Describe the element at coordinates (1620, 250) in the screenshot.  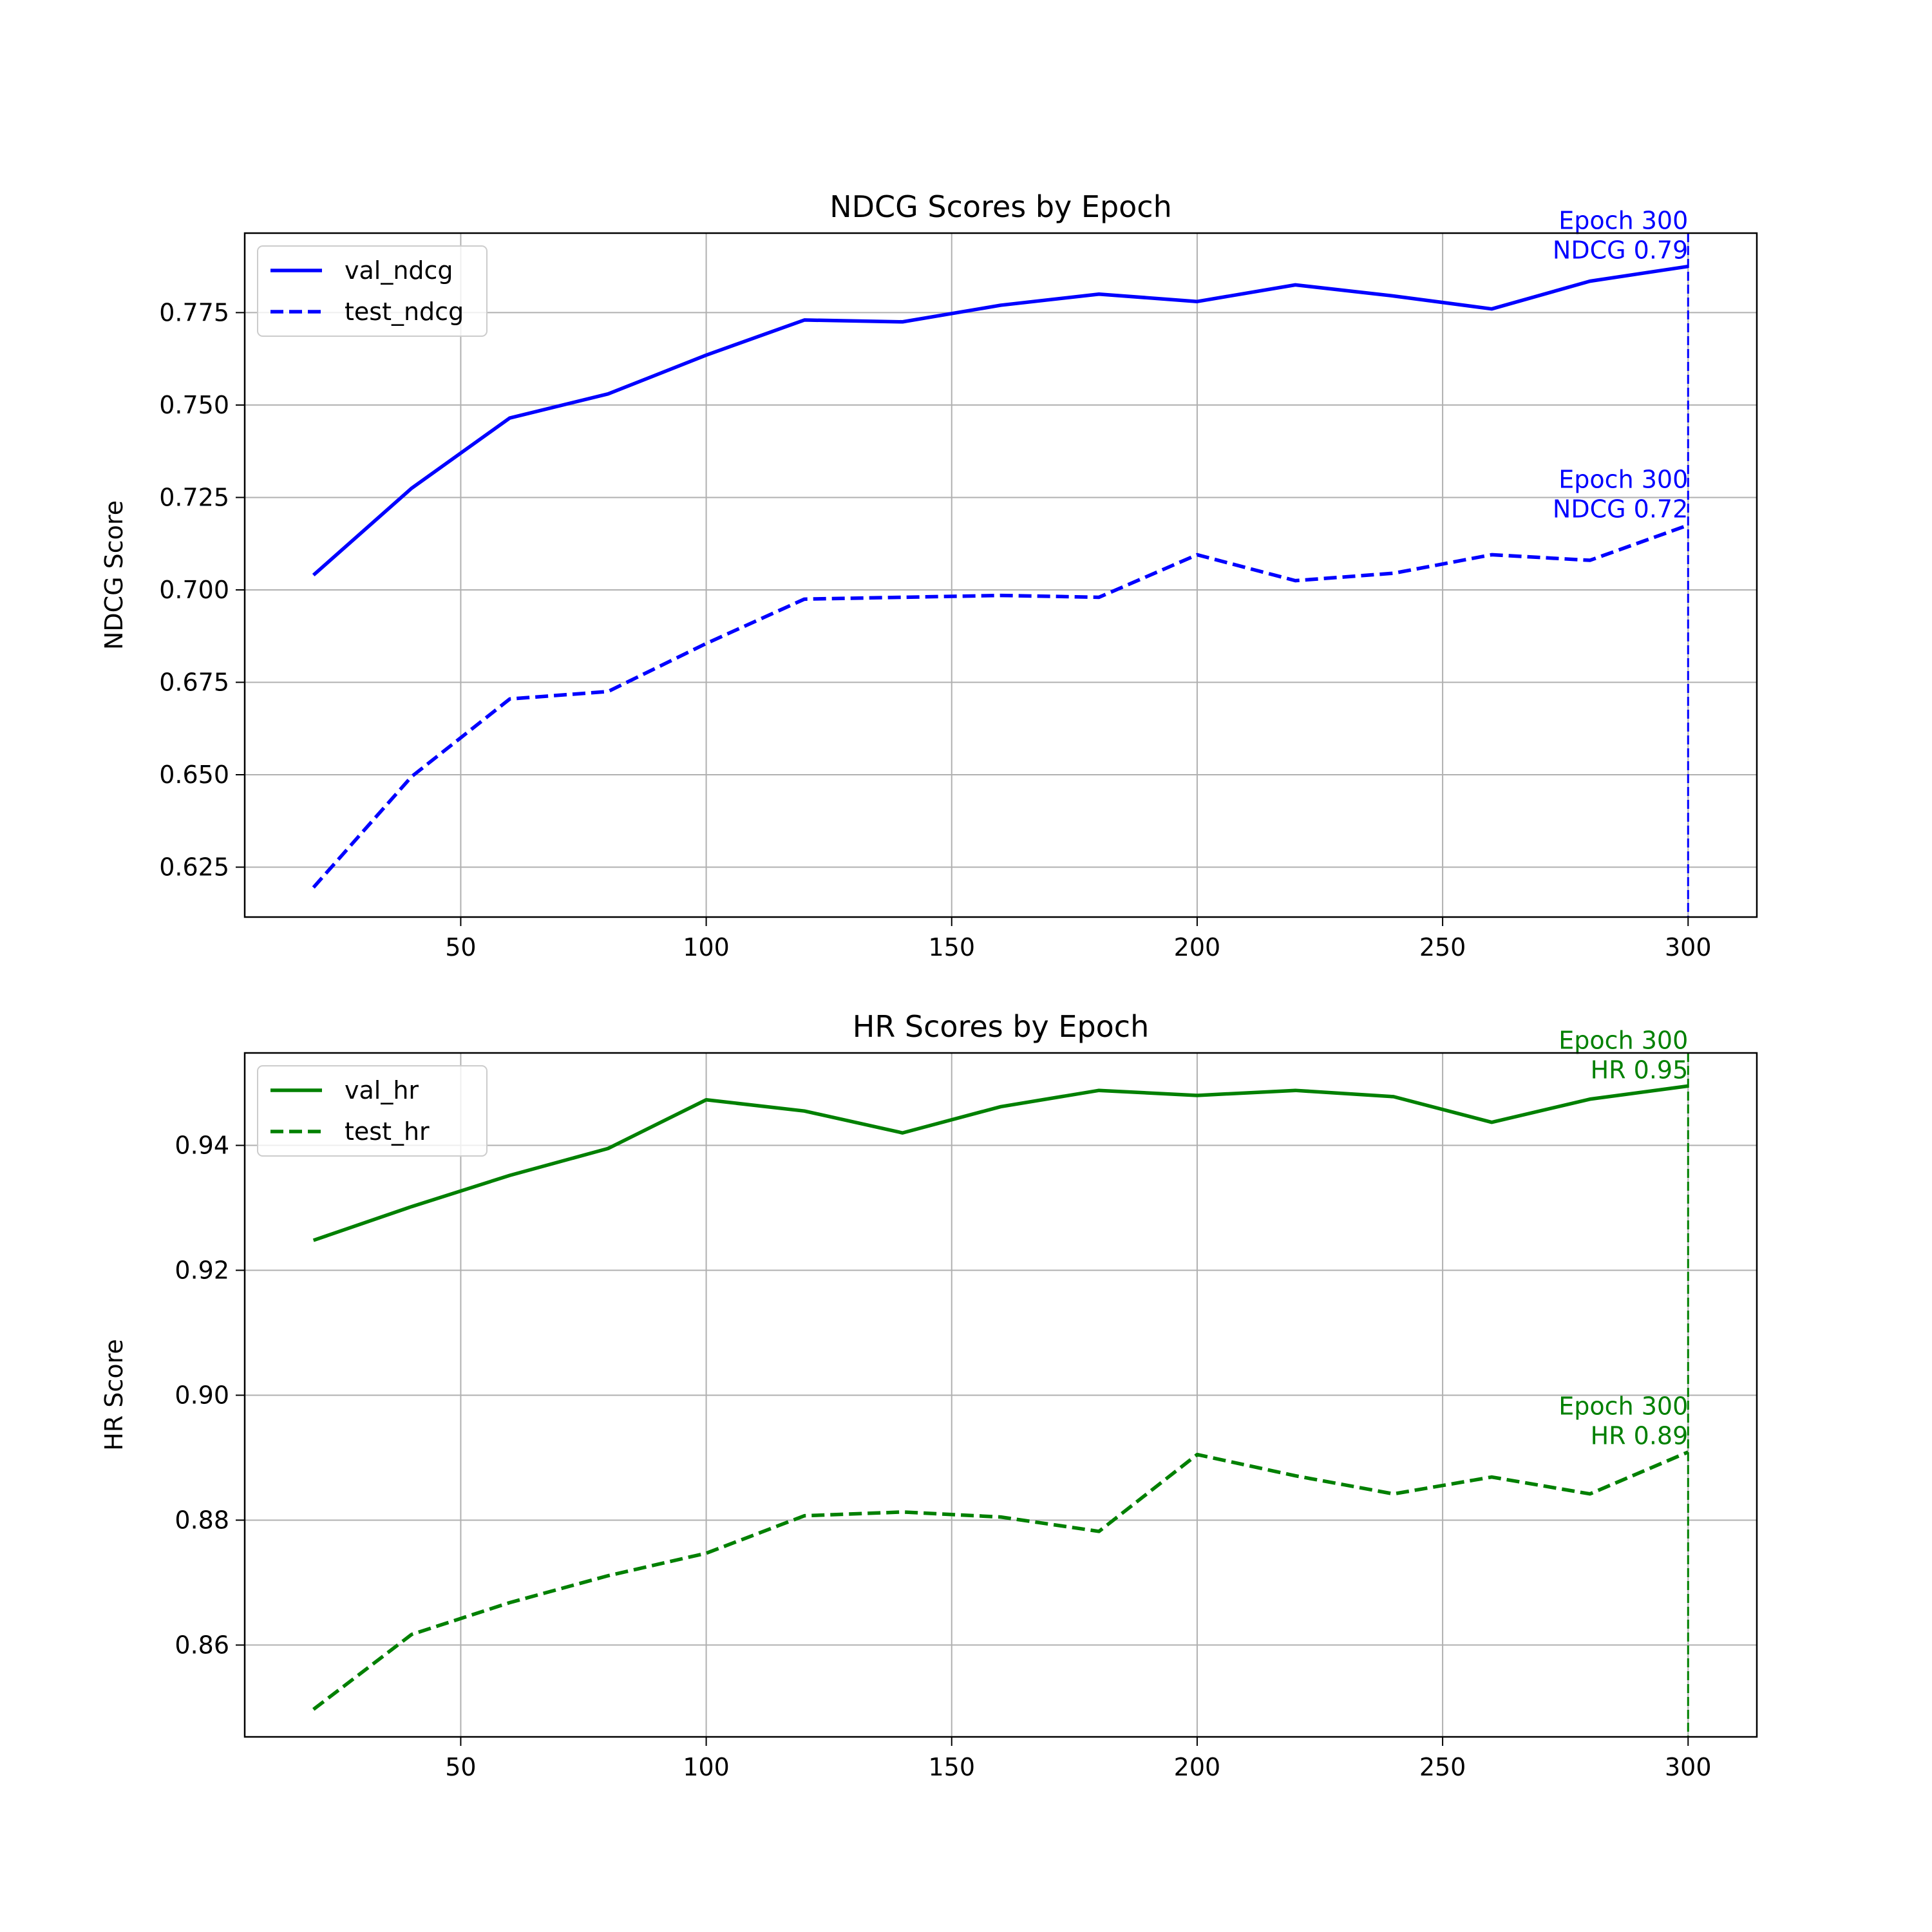
I see `annotation-score: NDCG 0.79` at that location.